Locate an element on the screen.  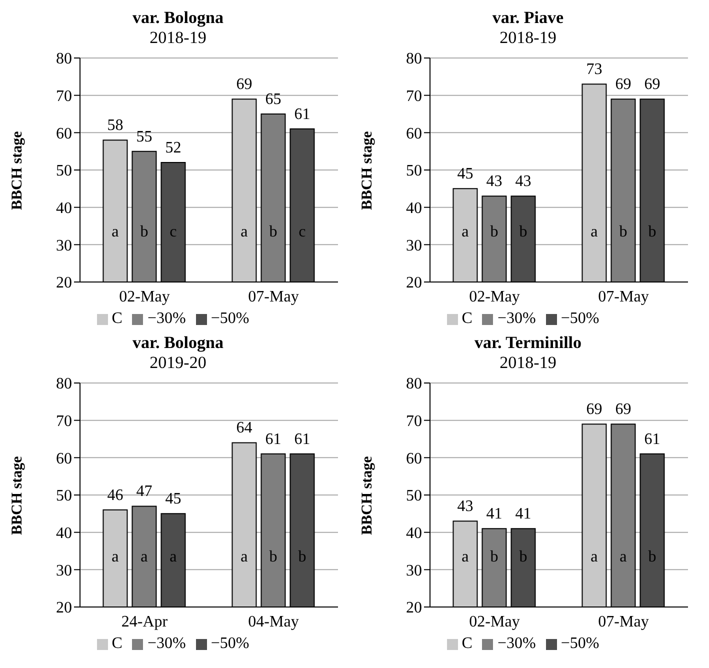
data-label: 41 is located at coordinates (523, 514).